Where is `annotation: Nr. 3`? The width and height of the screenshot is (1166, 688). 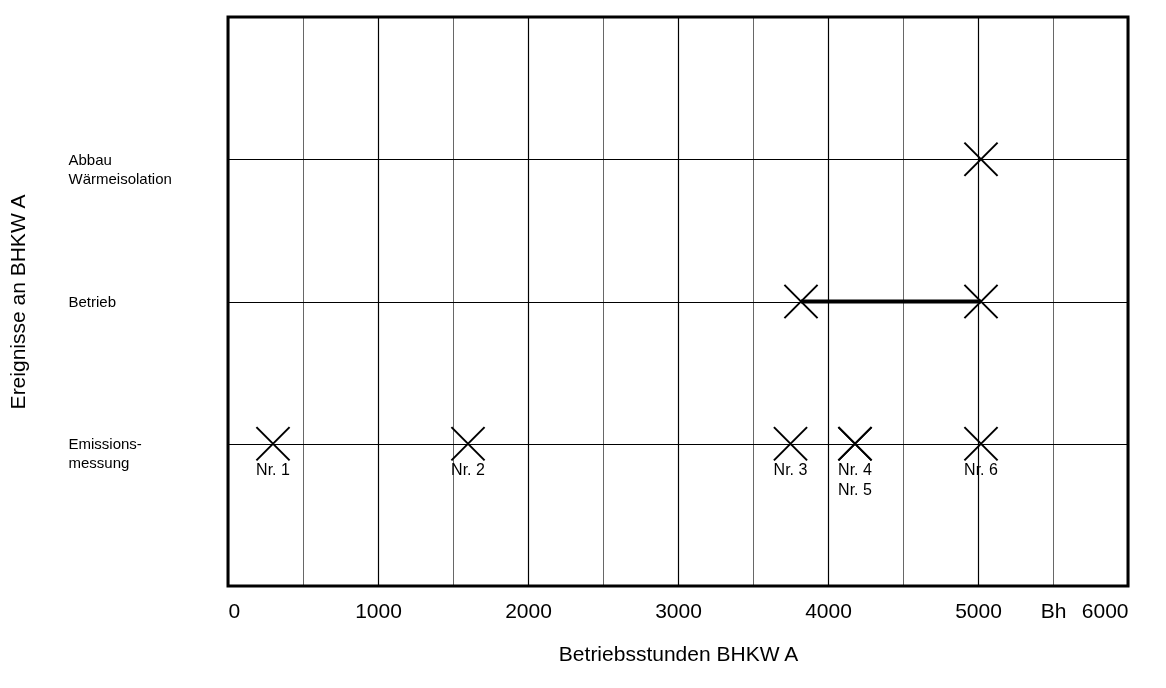
annotation: Nr. 3 is located at coordinates (790, 469).